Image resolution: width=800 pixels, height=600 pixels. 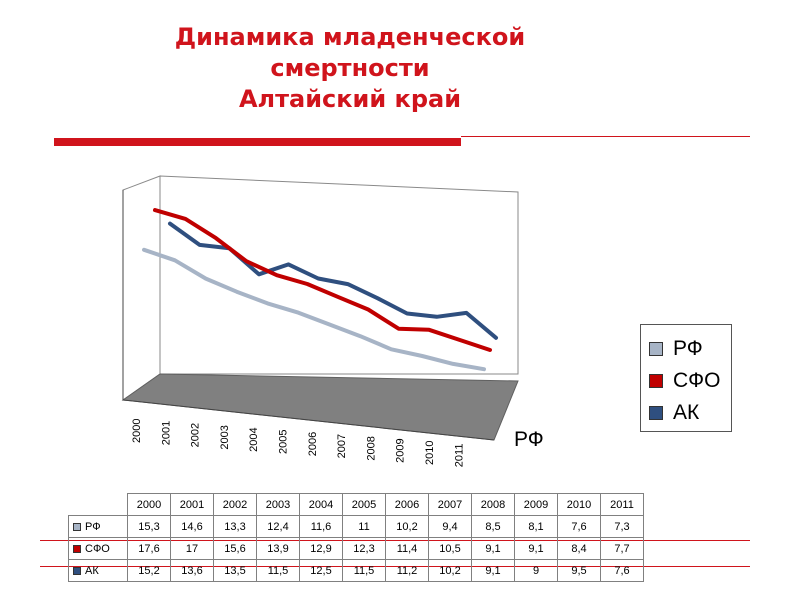 What do you see at coordinates (493, 526) in the screenshot?
I see `table-cell: 8,5` at bounding box center [493, 526].